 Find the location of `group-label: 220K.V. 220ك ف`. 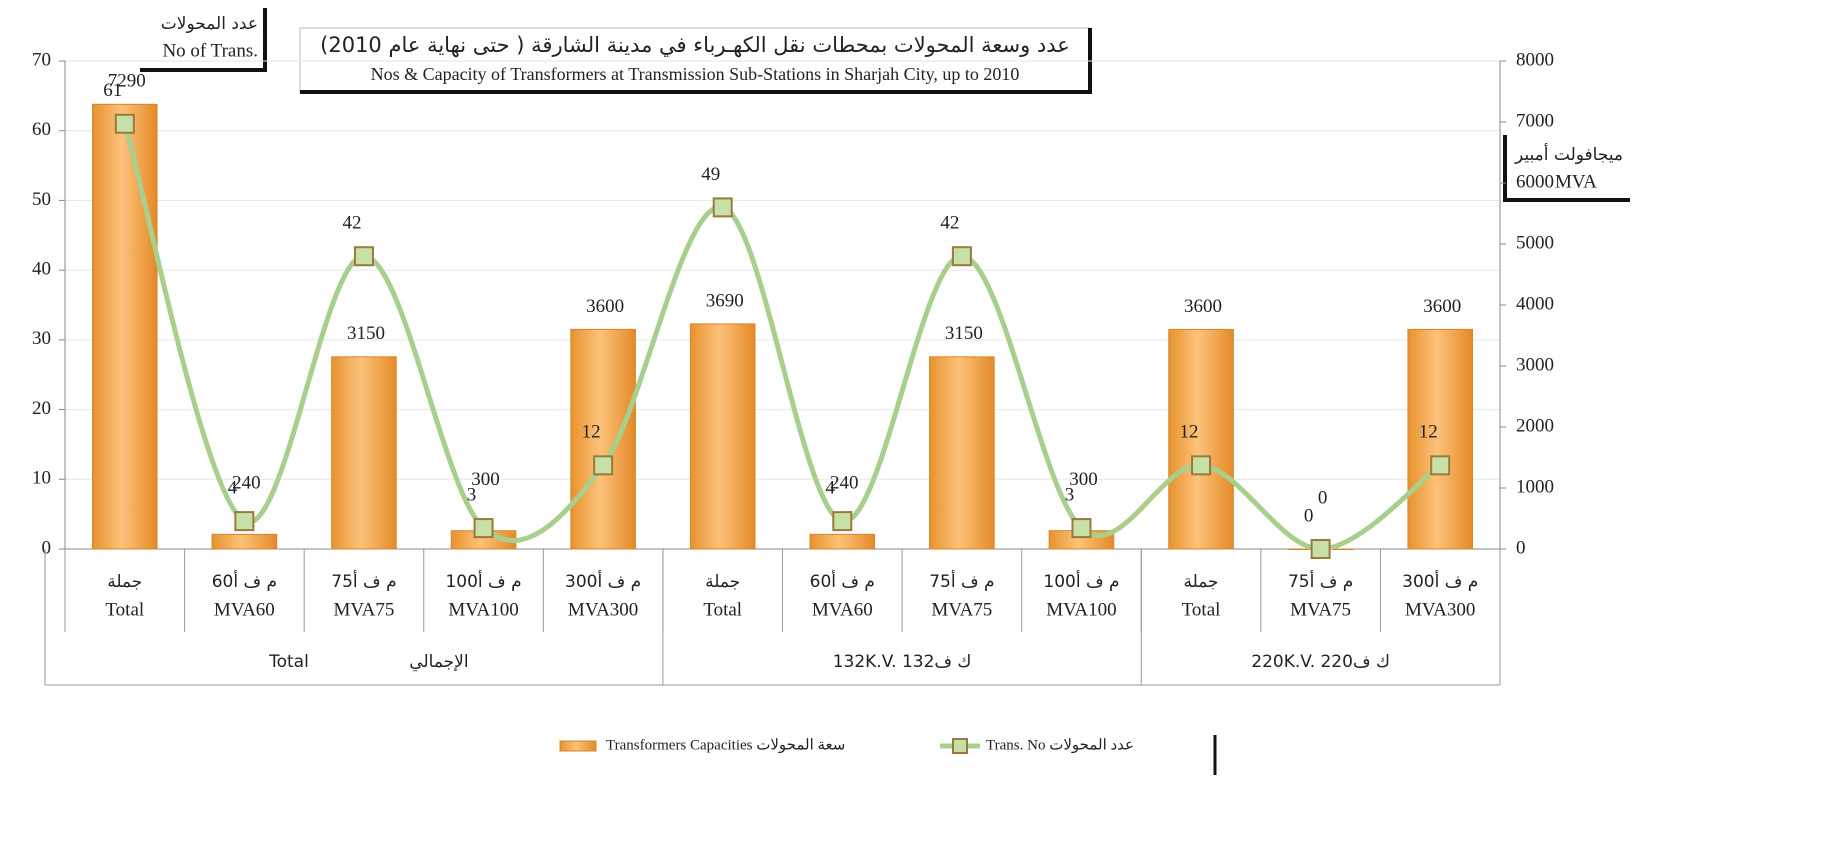

group-label: 220K.V. 220ك ف is located at coordinates (1320, 662).